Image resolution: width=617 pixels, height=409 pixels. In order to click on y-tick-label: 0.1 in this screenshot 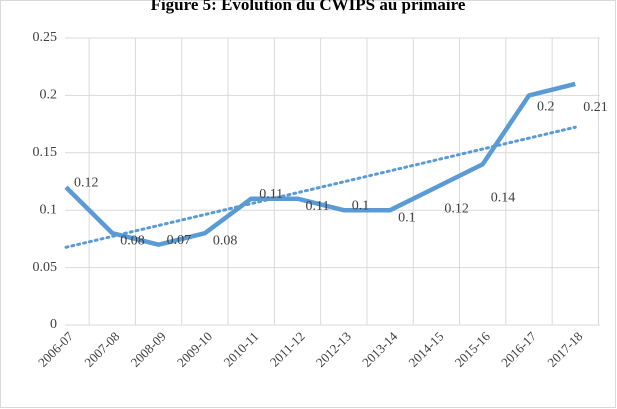, I will do `click(49, 209)`.